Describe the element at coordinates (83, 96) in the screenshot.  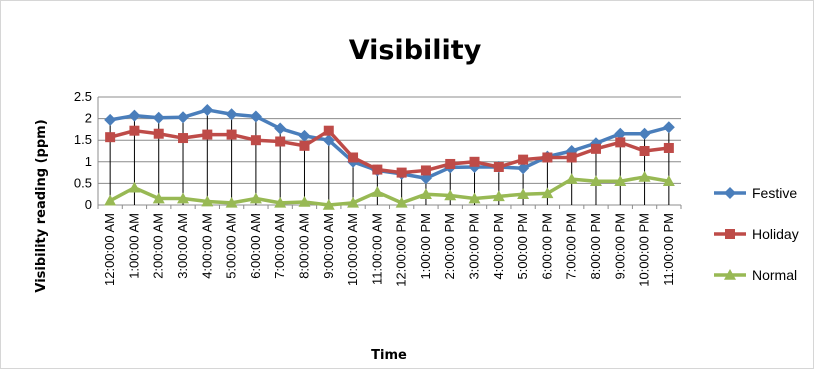
I see `y-tick-label: 2.5` at that location.